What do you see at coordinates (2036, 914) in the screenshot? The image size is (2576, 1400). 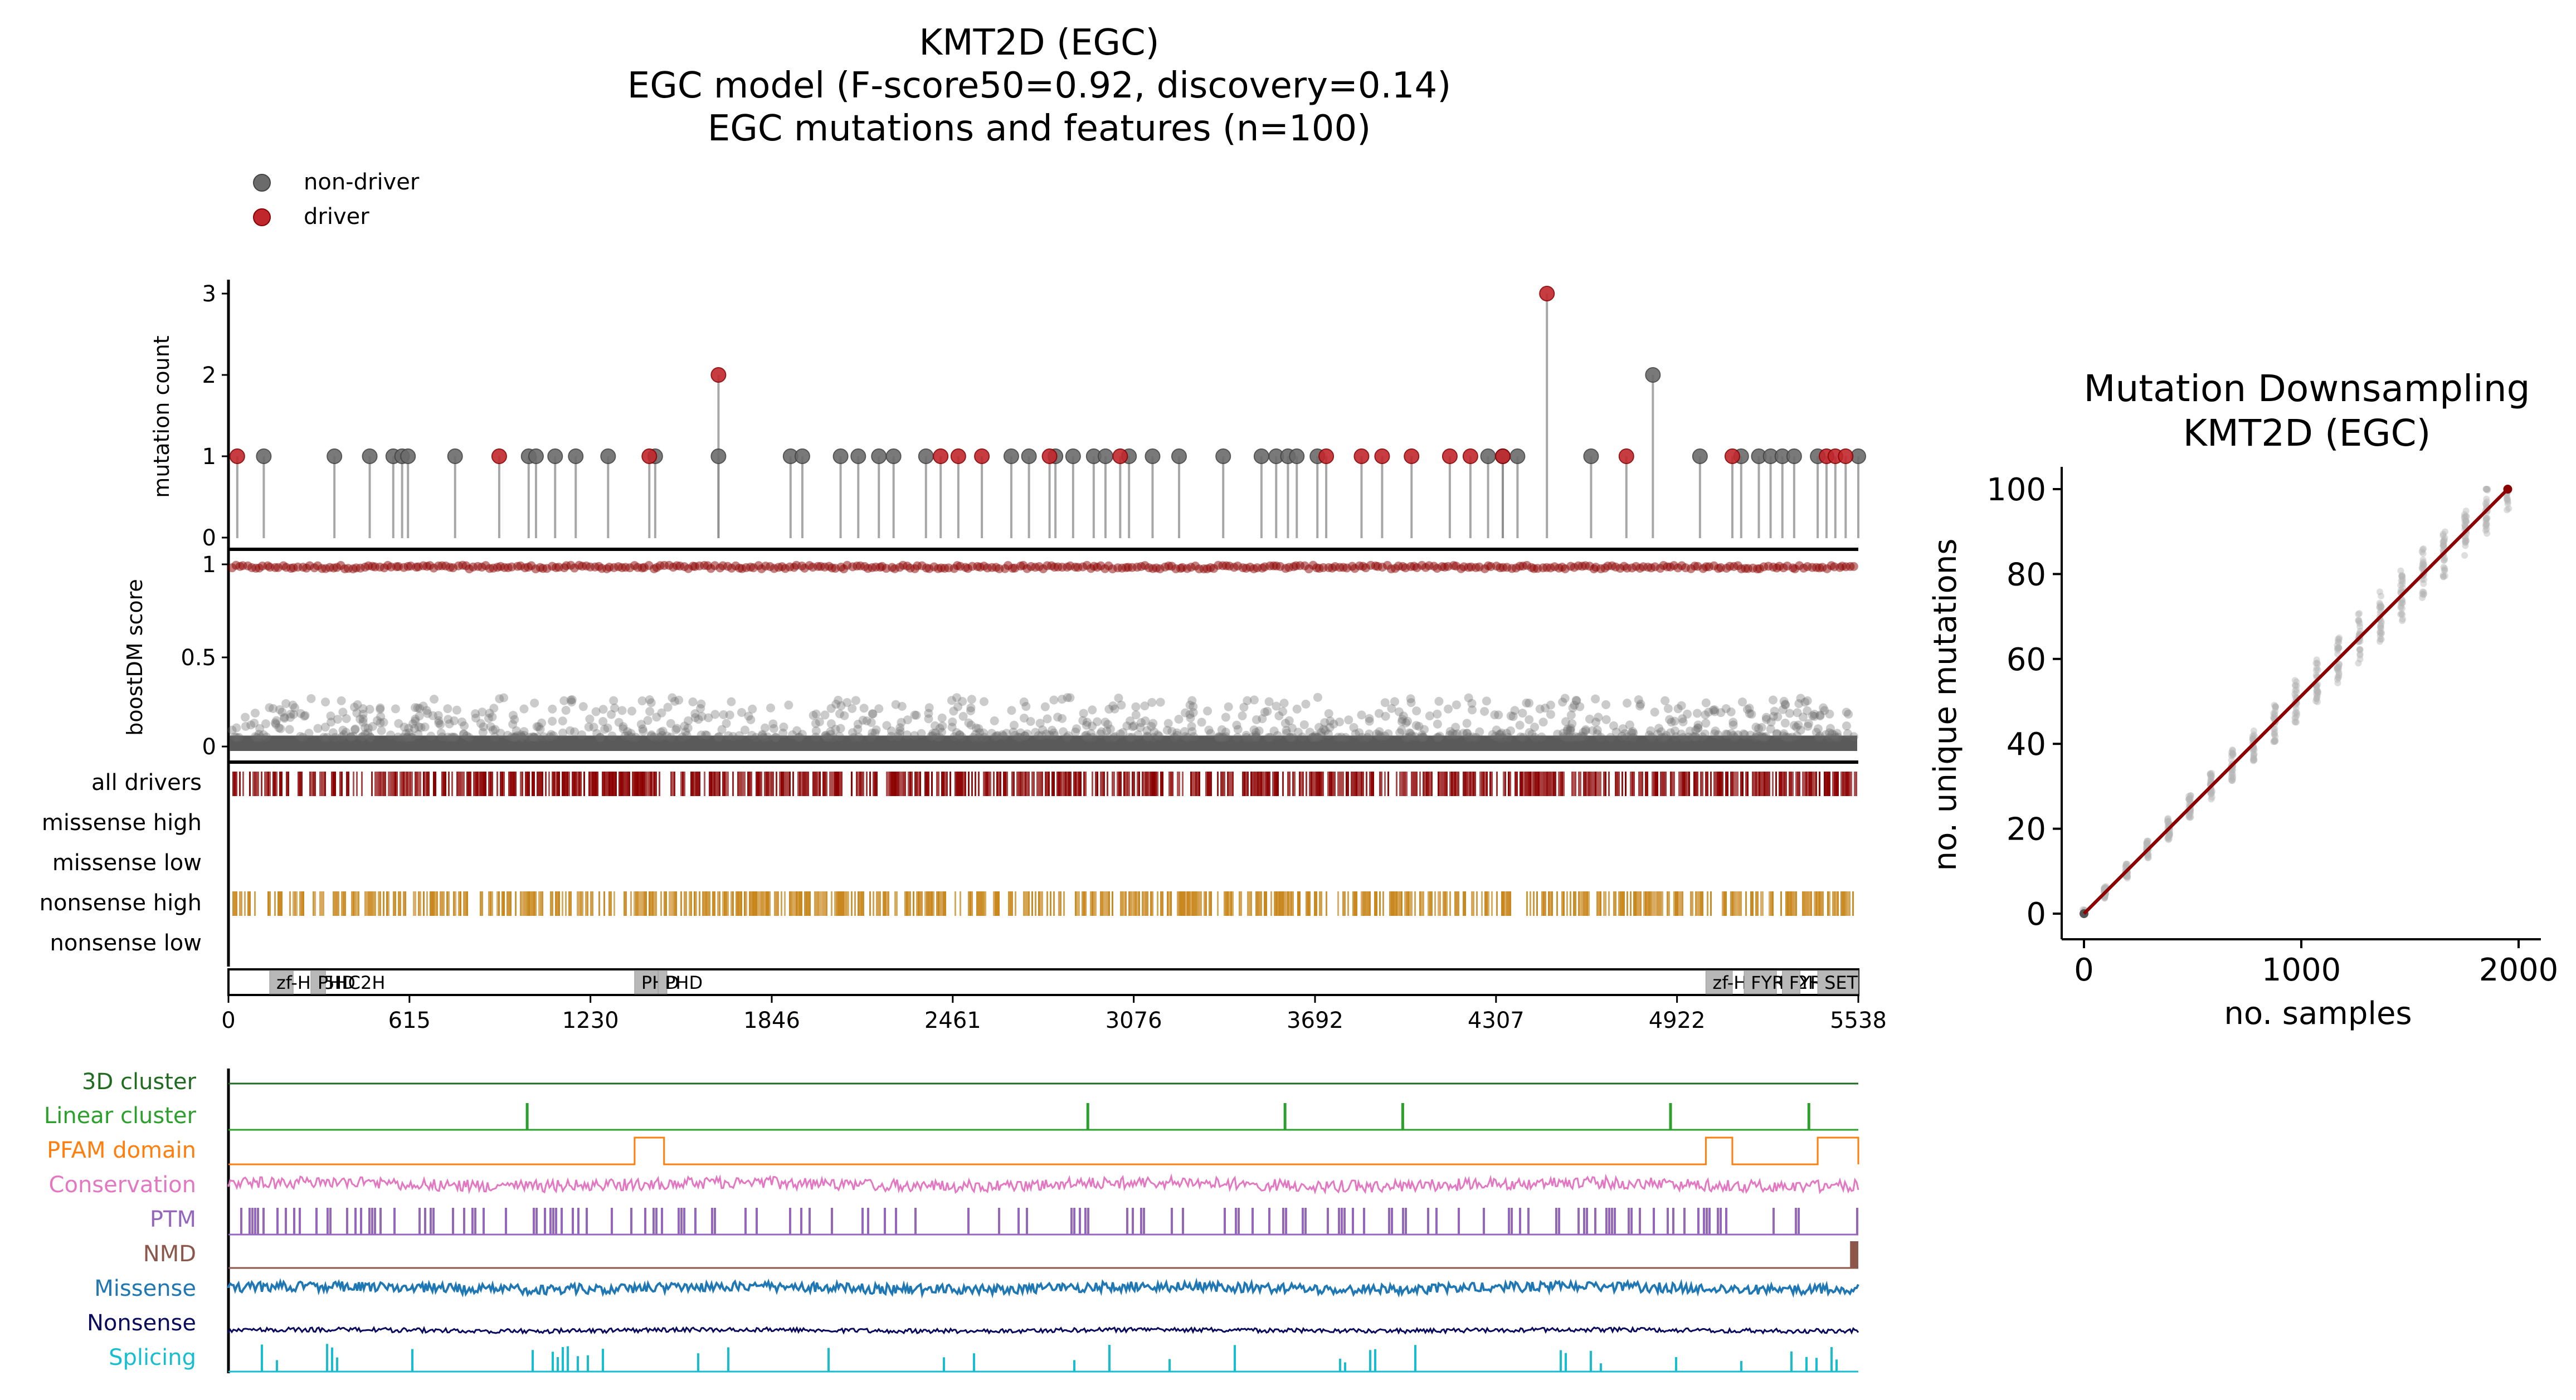 I see `ds-ytick-label: 0` at bounding box center [2036, 914].